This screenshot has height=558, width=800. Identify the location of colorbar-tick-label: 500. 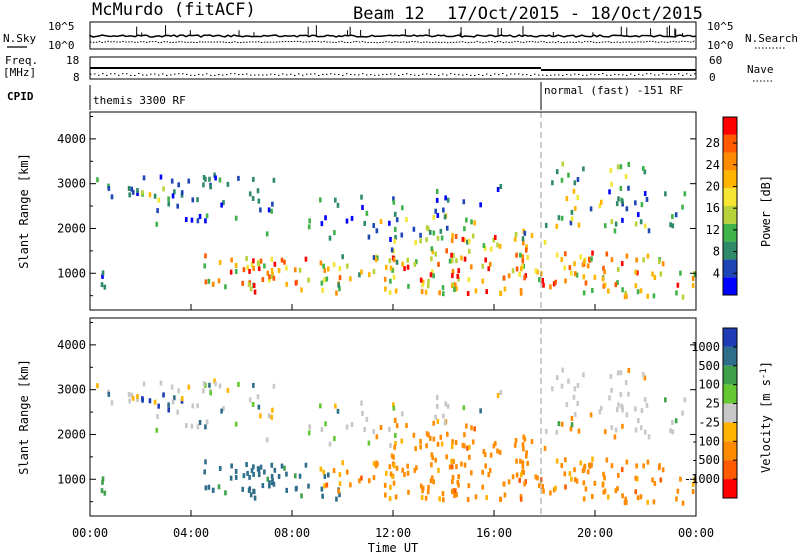
(709, 366).